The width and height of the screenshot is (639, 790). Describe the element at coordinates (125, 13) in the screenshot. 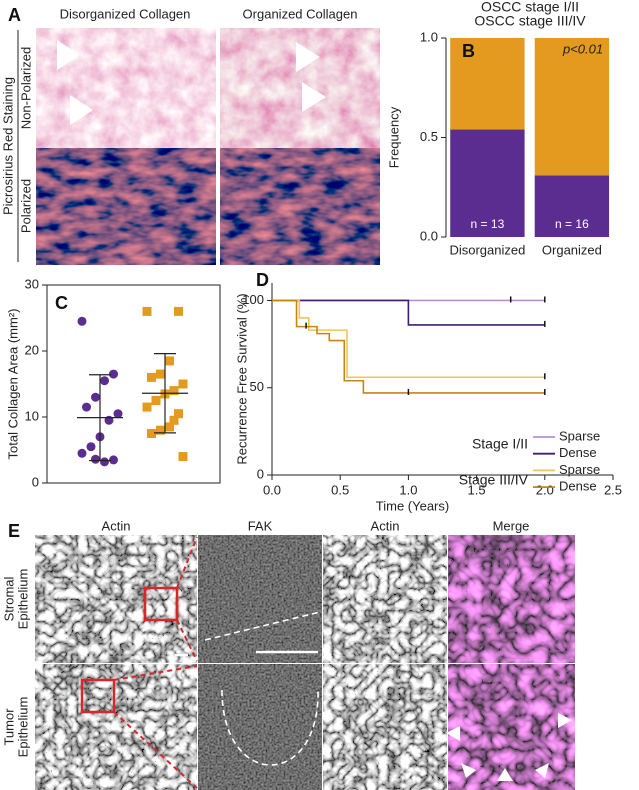

I see `column-title: Disorganized Collagen` at that location.